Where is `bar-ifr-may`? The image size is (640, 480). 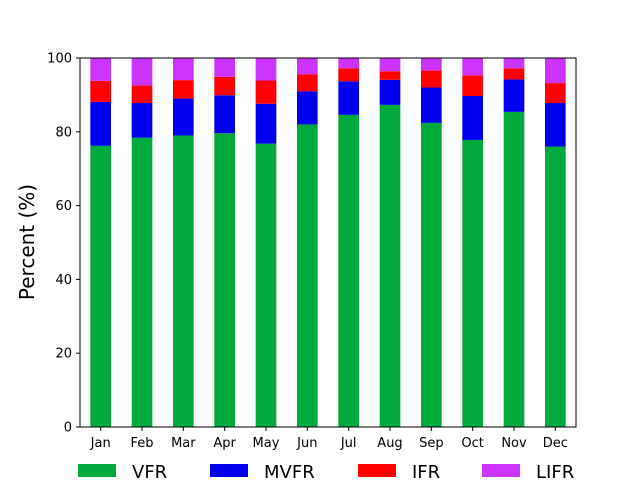 bar-ifr-may is located at coordinates (266, 92).